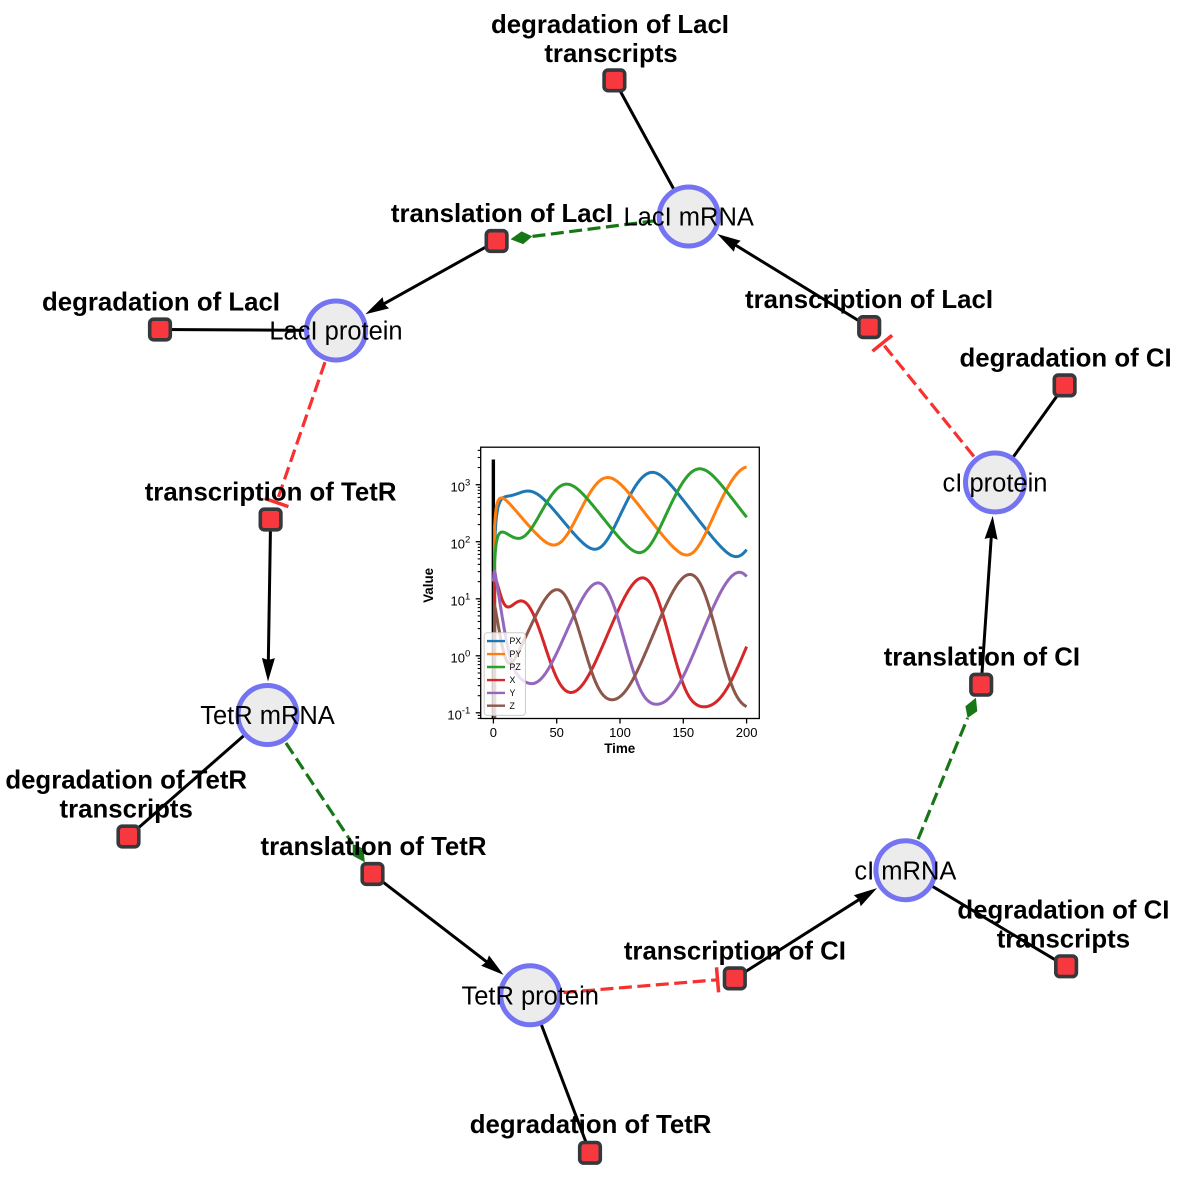  I want to click on svg-text: transcription of CI, so click(735, 951).